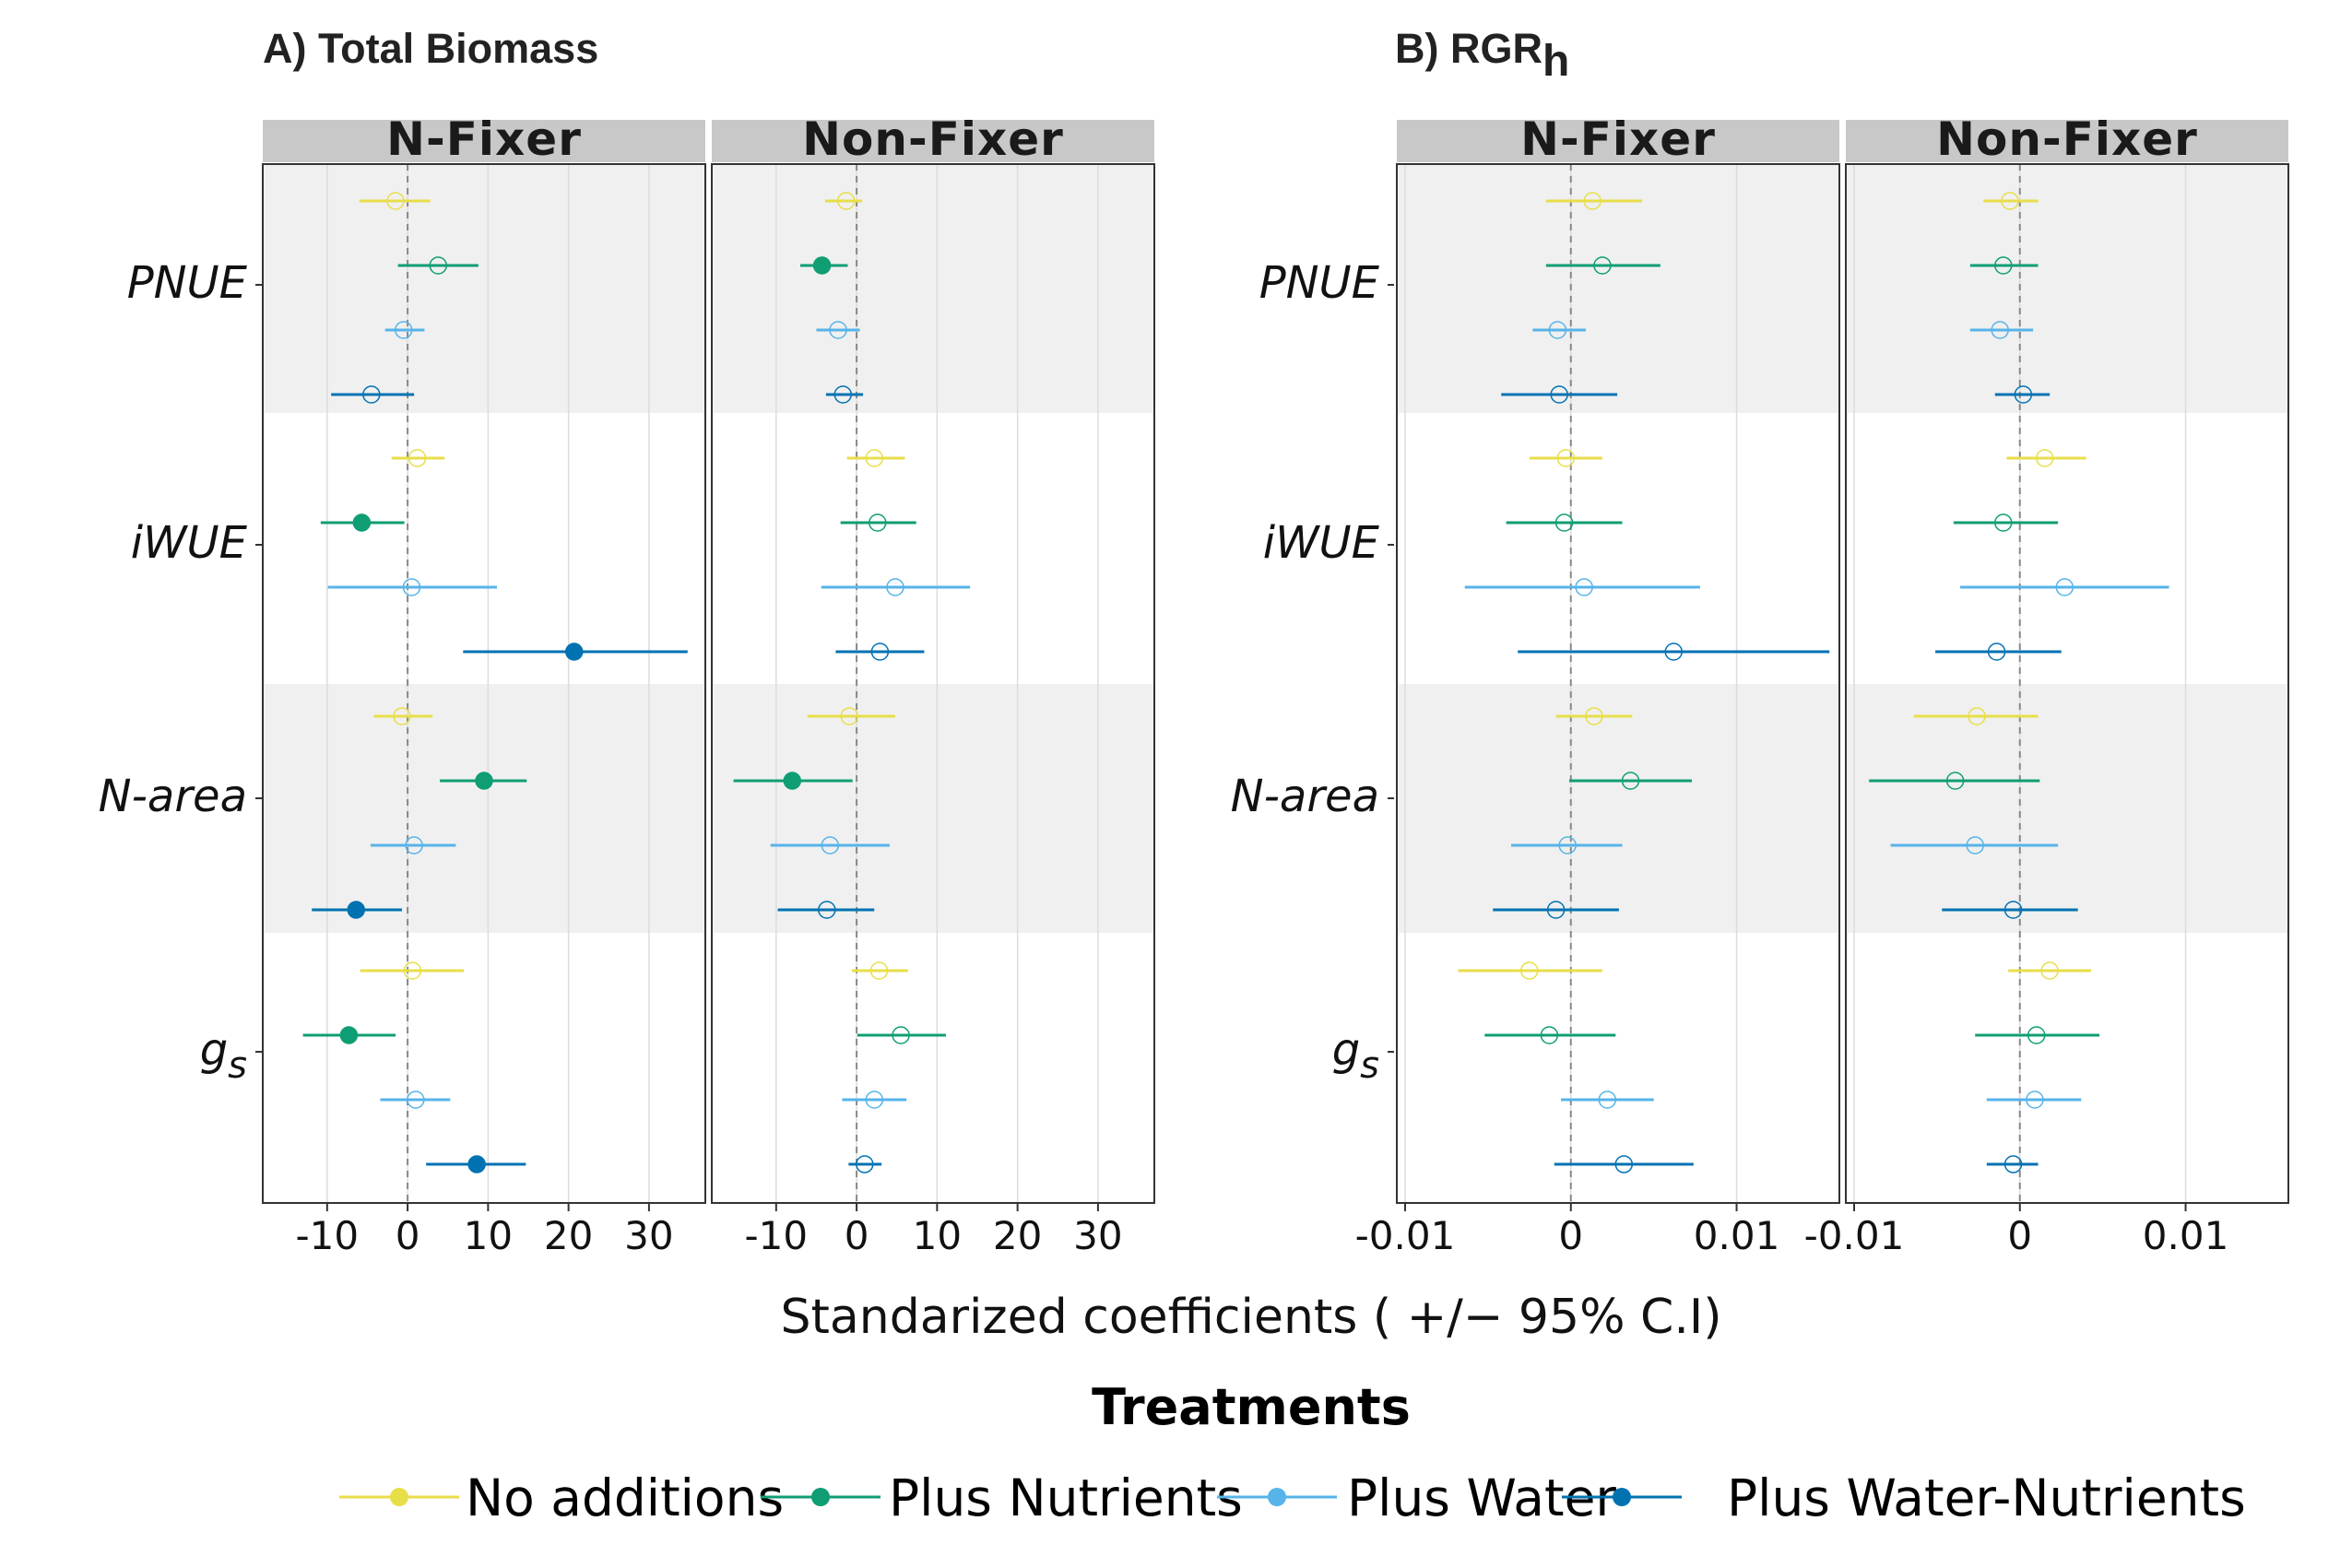  What do you see at coordinates (2013, 1164) in the screenshot?
I see `point-gs-plus-water-nutrients-panel2-non-fixer` at bounding box center [2013, 1164].